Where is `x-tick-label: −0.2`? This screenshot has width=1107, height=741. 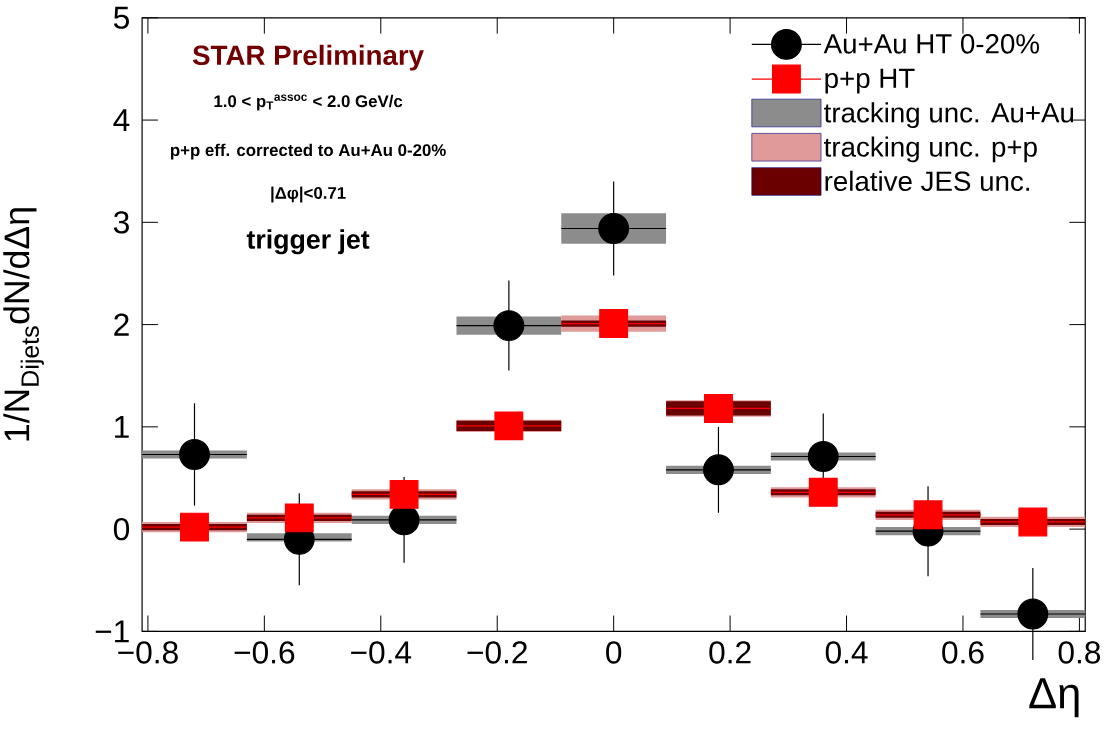
x-tick-label: −0.2 is located at coordinates (497, 652).